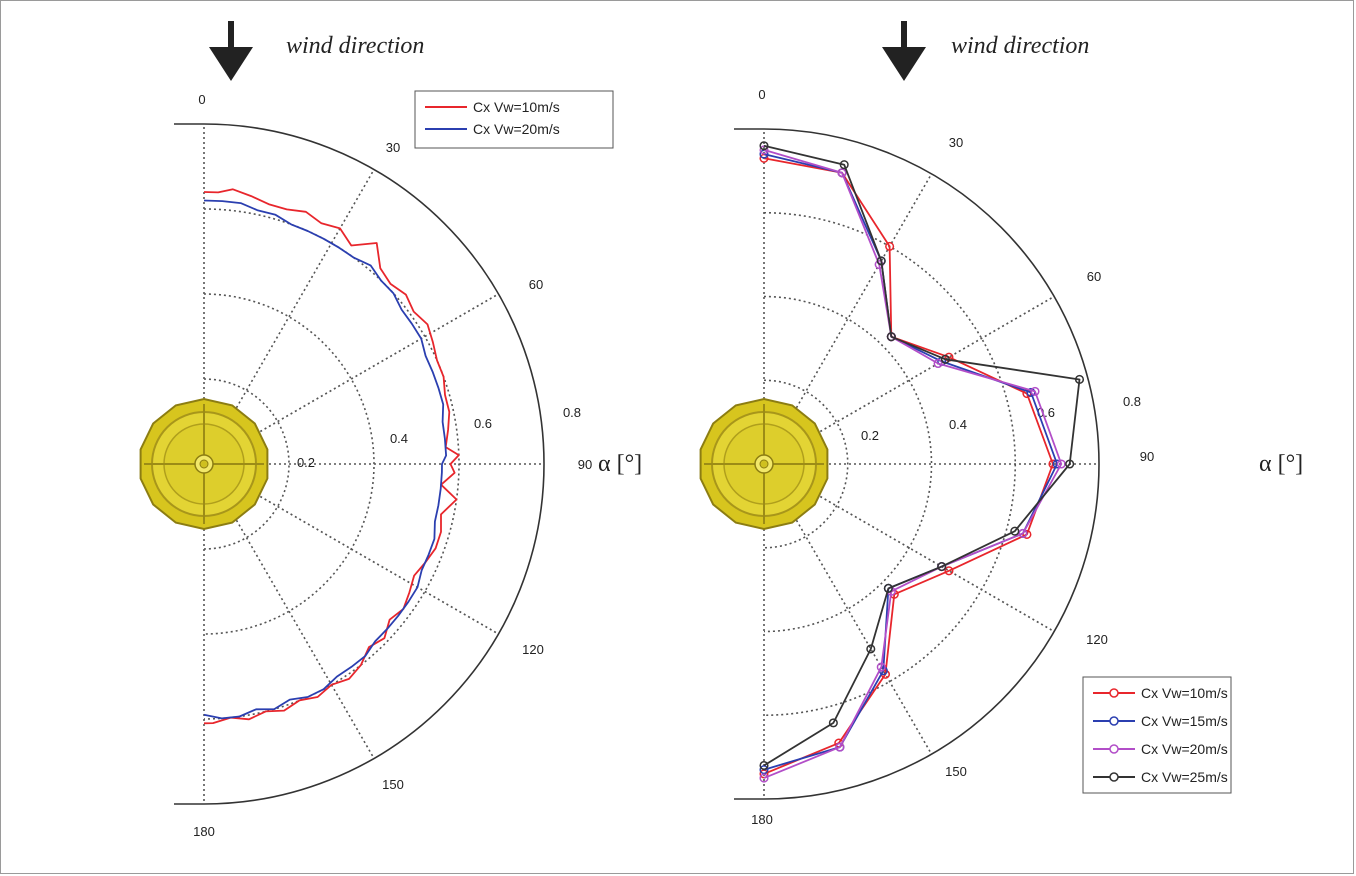 This screenshot has width=1356, height=876. I want to click on legend-label: Cx Vw=15m/s, so click(1184, 721).